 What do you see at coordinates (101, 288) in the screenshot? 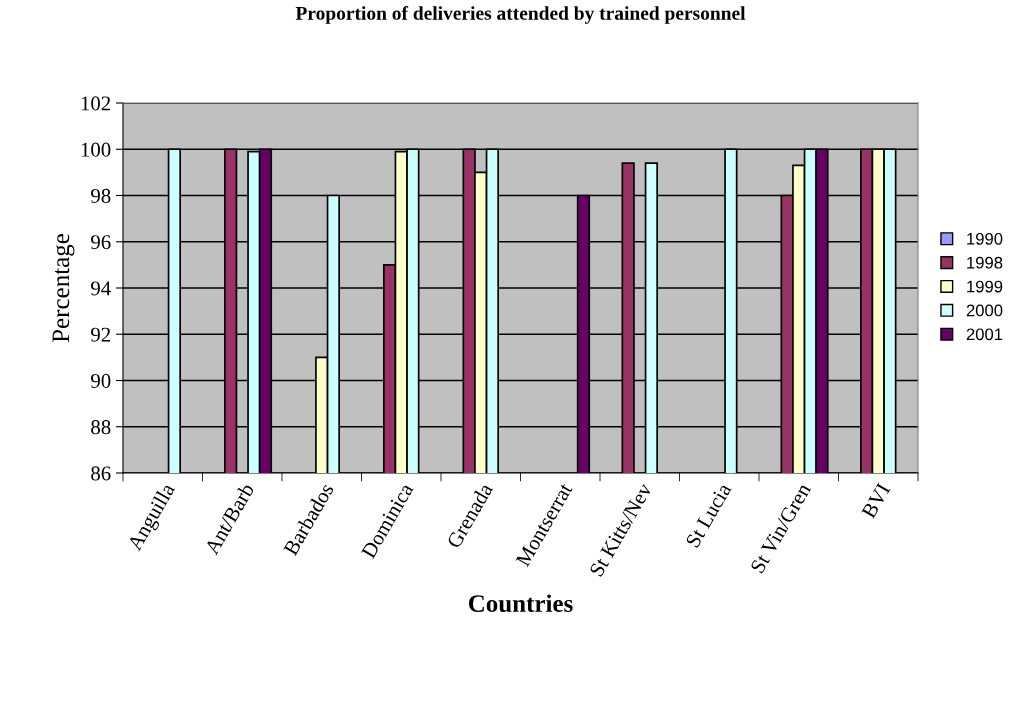
I see `y-tick-label: 94` at bounding box center [101, 288].